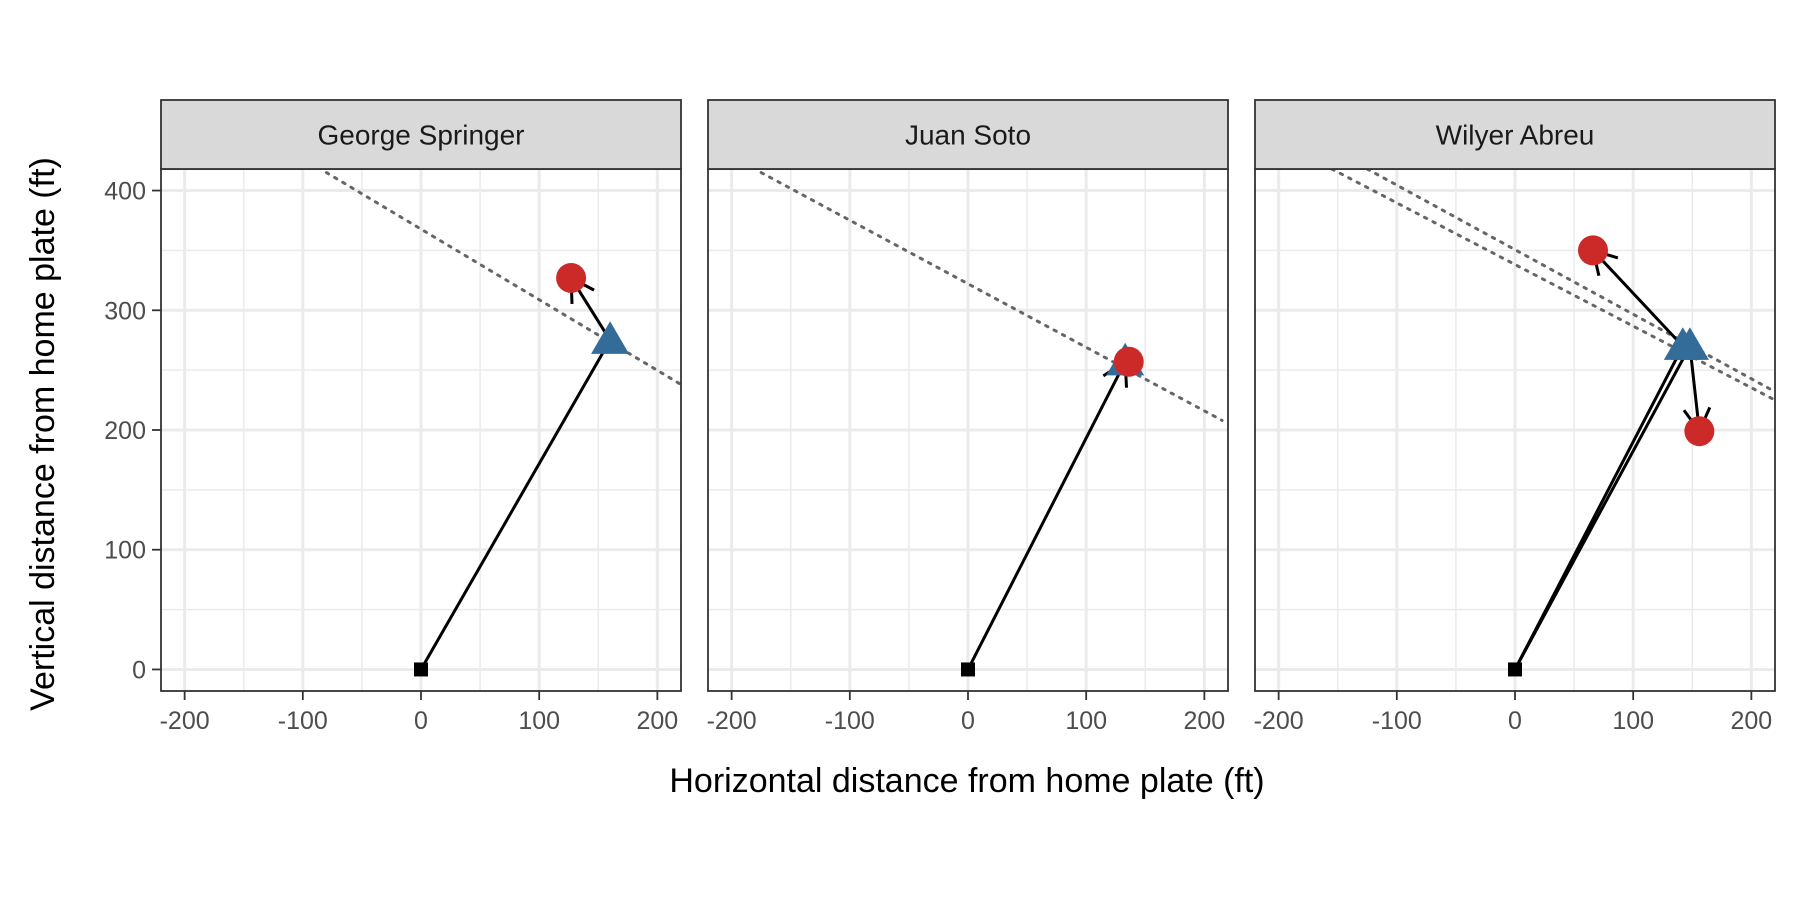 The width and height of the screenshot is (1800, 900). What do you see at coordinates (966, 781) in the screenshot?
I see `x-axis-title: Horizontal distance from home plate (ft)` at bounding box center [966, 781].